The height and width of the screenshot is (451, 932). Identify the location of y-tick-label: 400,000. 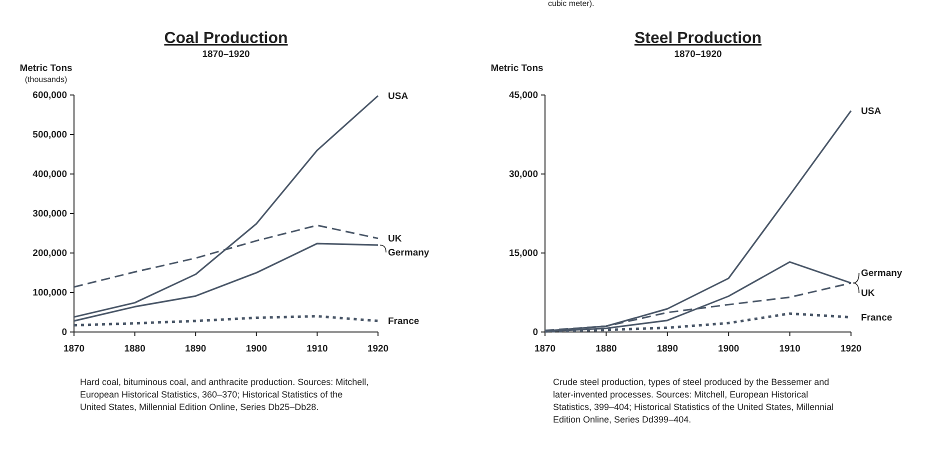
(49, 174).